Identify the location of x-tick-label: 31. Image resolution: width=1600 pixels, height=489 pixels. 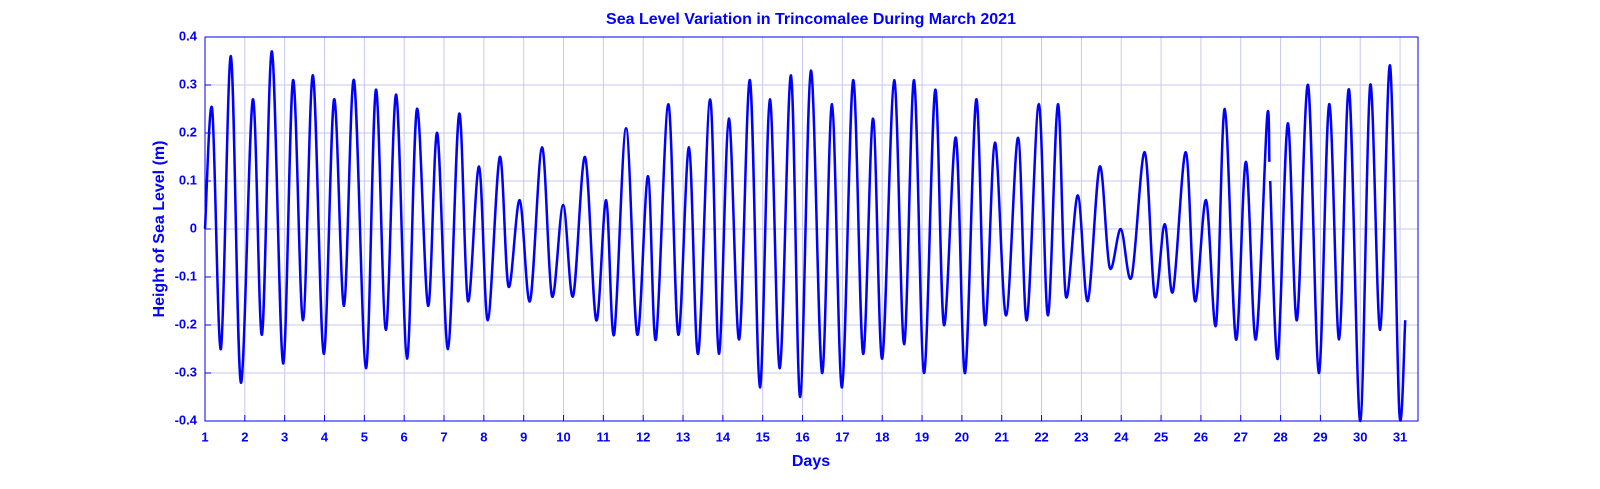
(1400, 436).